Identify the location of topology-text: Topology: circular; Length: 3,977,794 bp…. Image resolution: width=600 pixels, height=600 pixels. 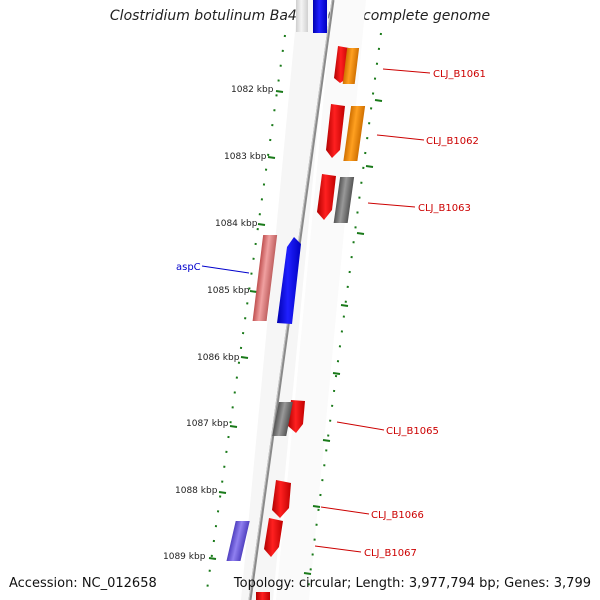
(412, 583).